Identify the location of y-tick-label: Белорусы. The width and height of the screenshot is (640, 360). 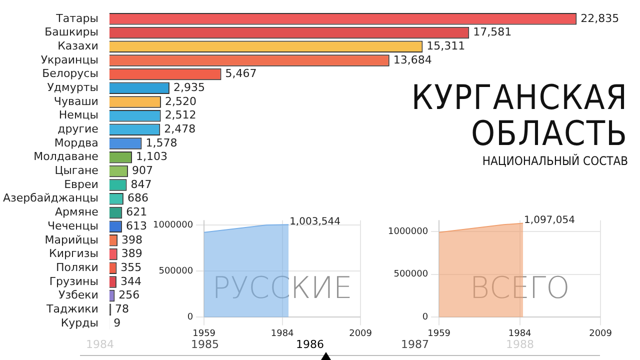
(70, 73).